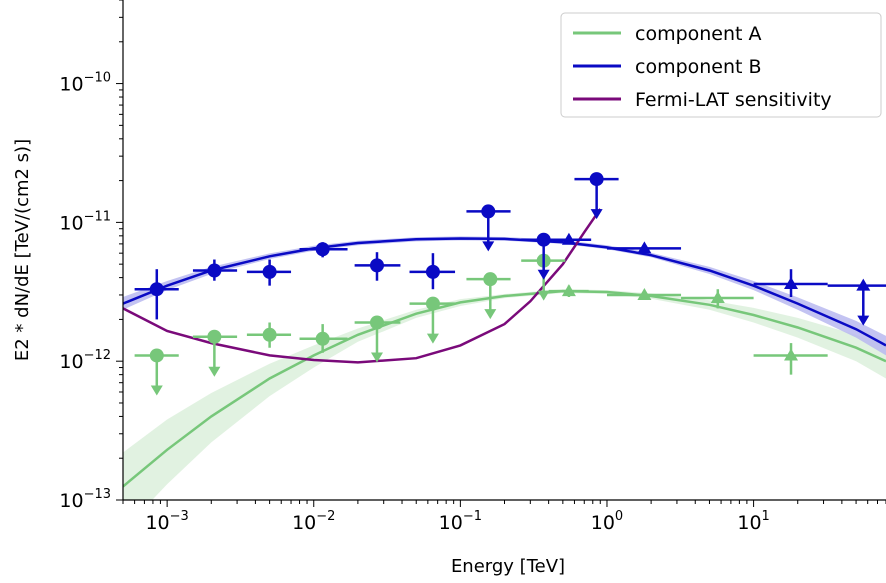 The width and height of the screenshot is (886, 583). Describe the element at coordinates (85, 499) in the screenshot. I see `y-tick-label: 10−13` at that location.